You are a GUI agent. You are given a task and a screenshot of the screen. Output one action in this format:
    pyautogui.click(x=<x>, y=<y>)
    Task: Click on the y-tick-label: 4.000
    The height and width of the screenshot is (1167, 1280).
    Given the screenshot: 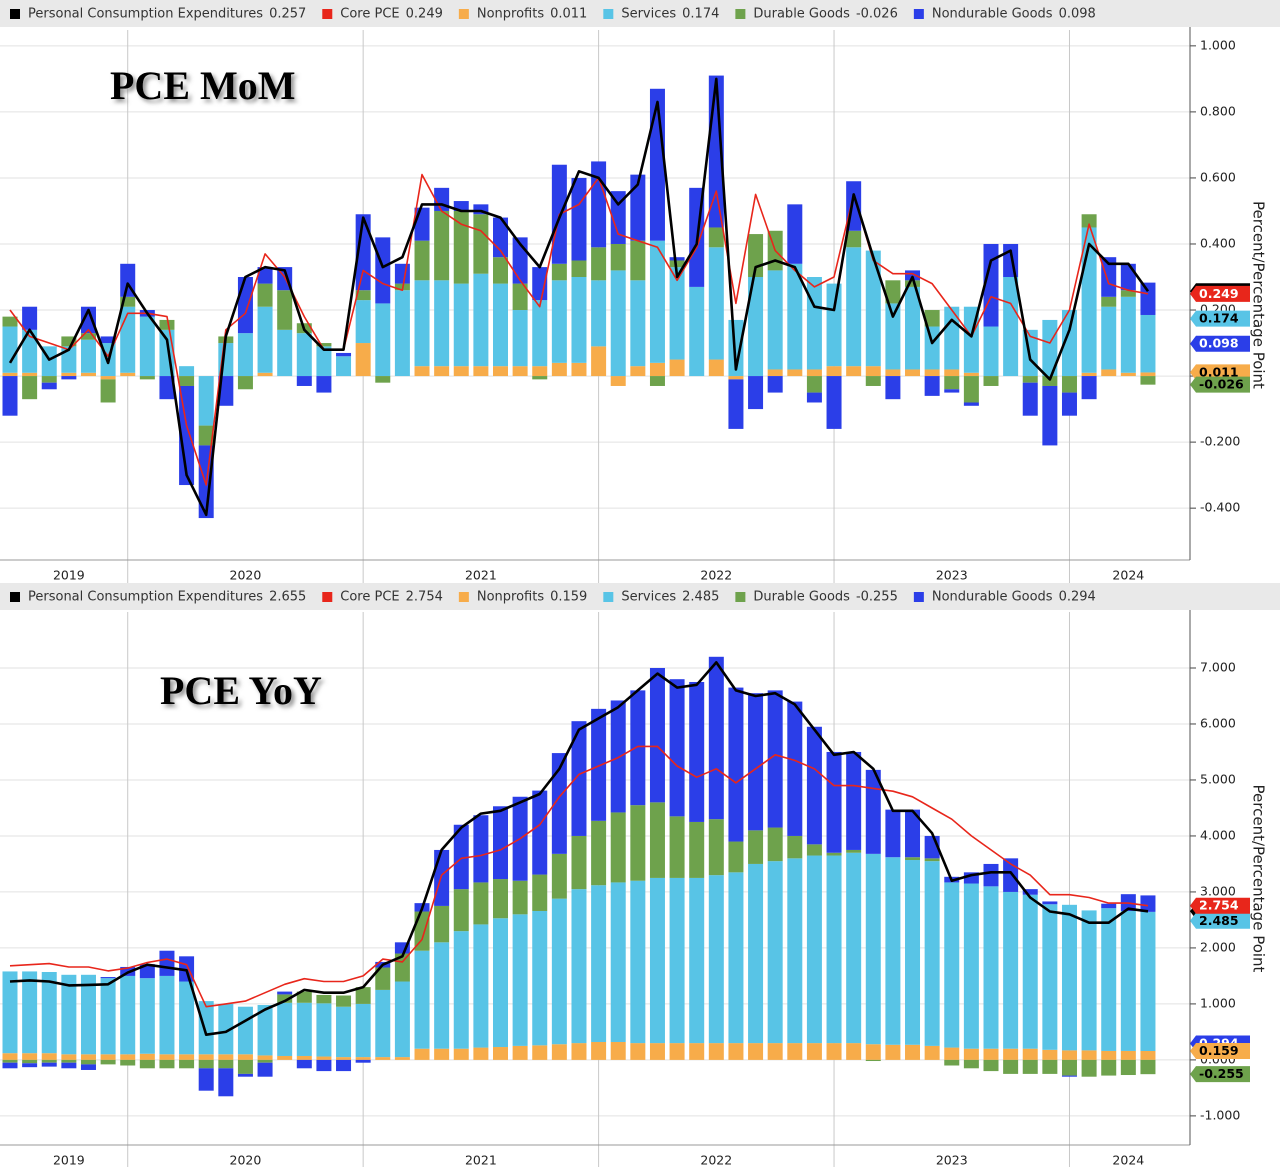 What is the action you would take?
    pyautogui.click(x=1218, y=834)
    